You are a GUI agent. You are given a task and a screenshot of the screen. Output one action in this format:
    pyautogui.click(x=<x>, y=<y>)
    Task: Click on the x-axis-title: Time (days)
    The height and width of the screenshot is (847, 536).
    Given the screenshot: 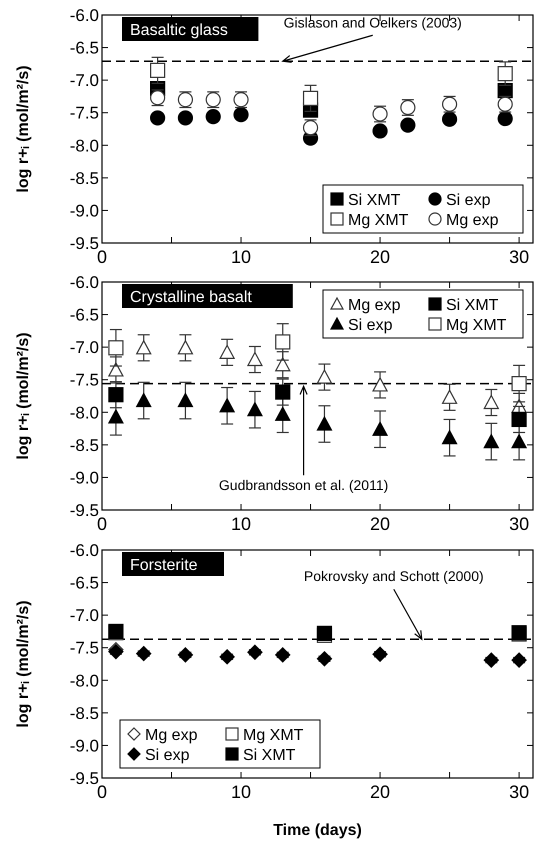 What is the action you would take?
    pyautogui.click(x=317, y=830)
    